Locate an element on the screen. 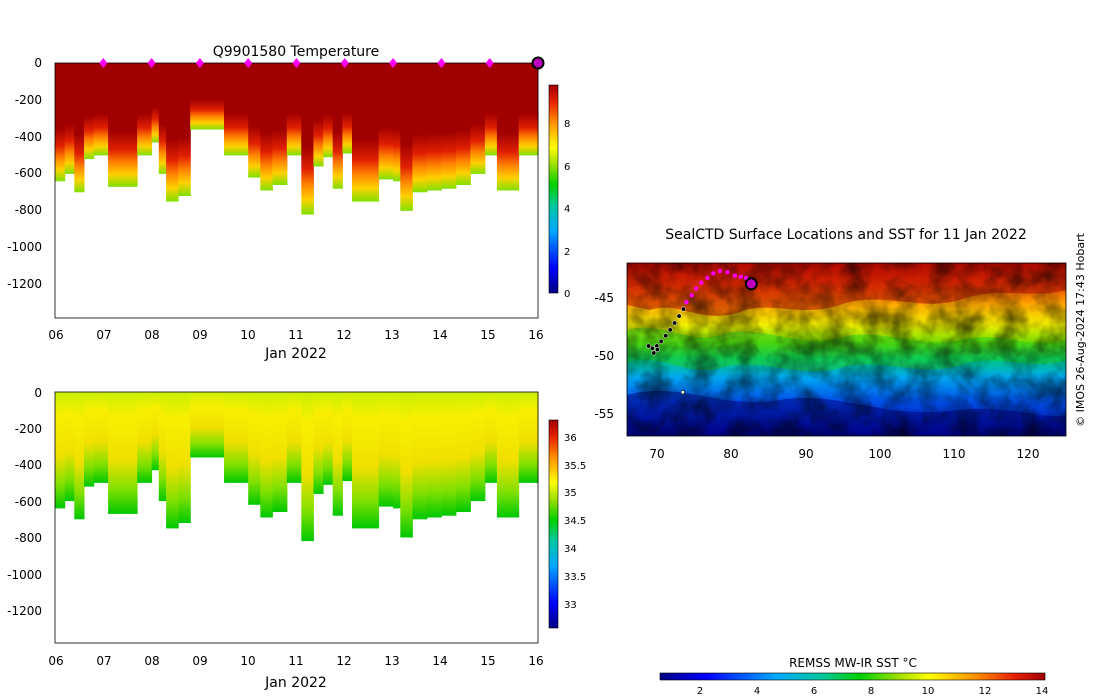 This screenshot has width=1100, height=700. x-tick: 11 is located at coordinates (295, 335).